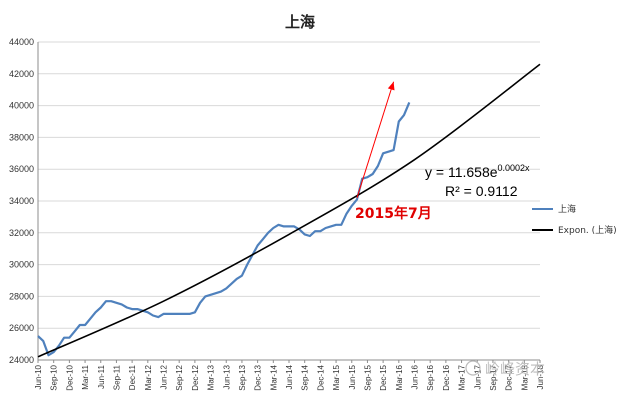  Describe the element at coordinates (242, 377) in the screenshot. I see `x-tick-label: Sep-13` at that location.